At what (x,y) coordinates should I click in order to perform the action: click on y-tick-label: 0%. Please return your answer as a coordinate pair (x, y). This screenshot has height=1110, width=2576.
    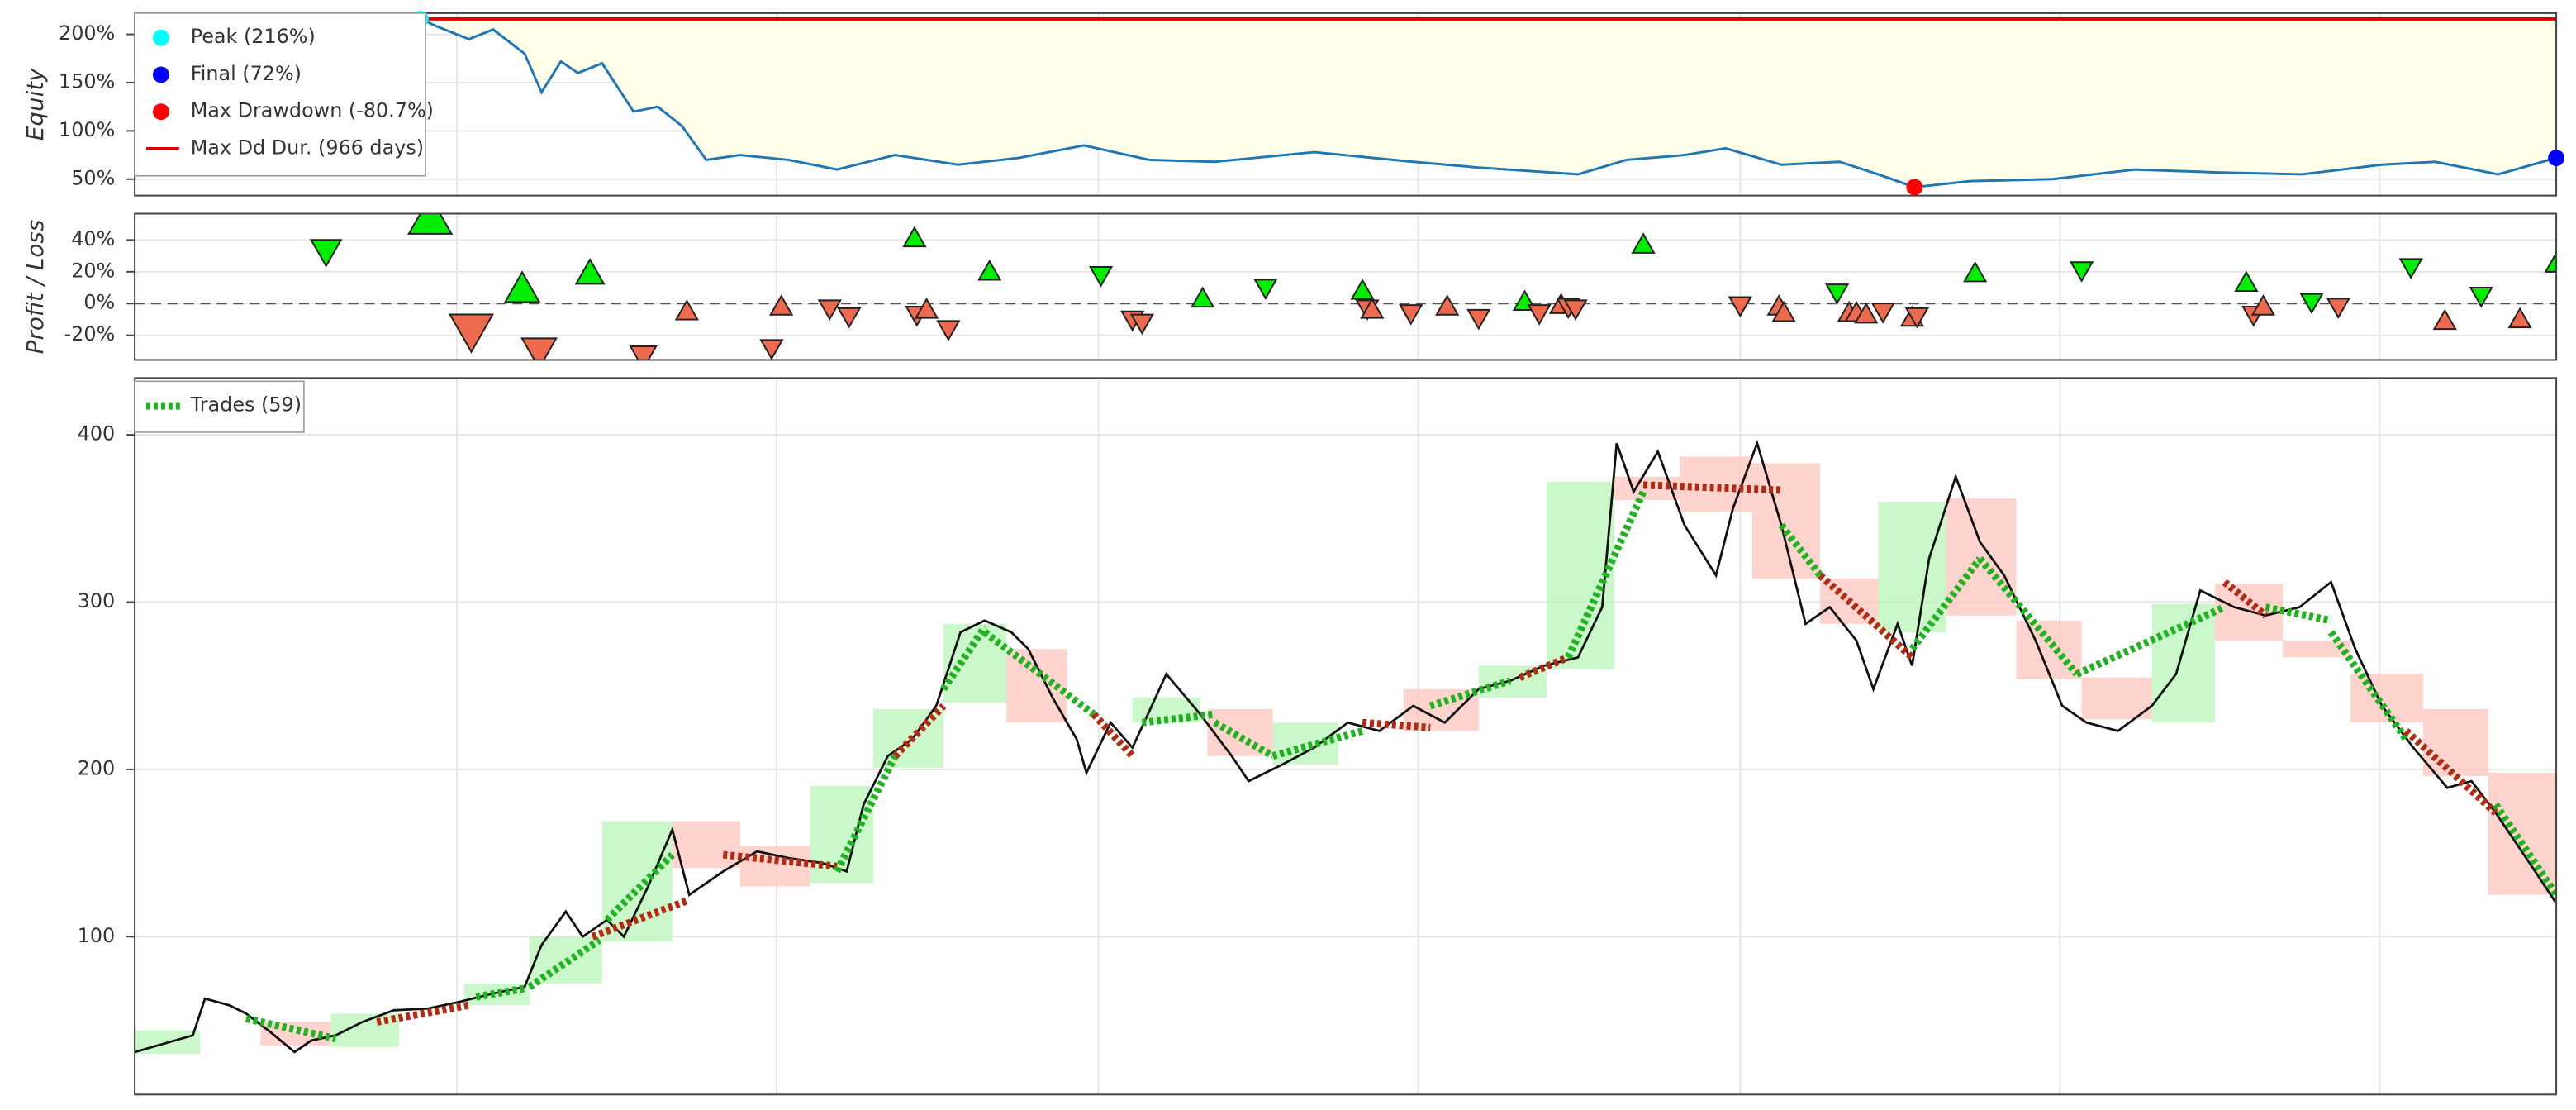
    Looking at the image, I should click on (99, 303).